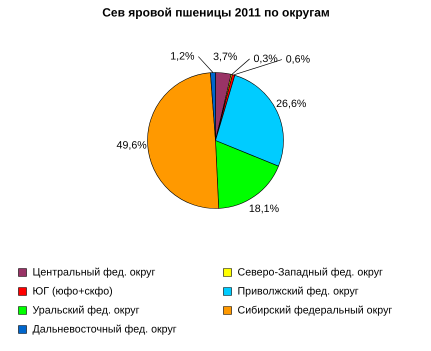  I want to click on legend-label: Сибирский федеральный округ, so click(315, 310).